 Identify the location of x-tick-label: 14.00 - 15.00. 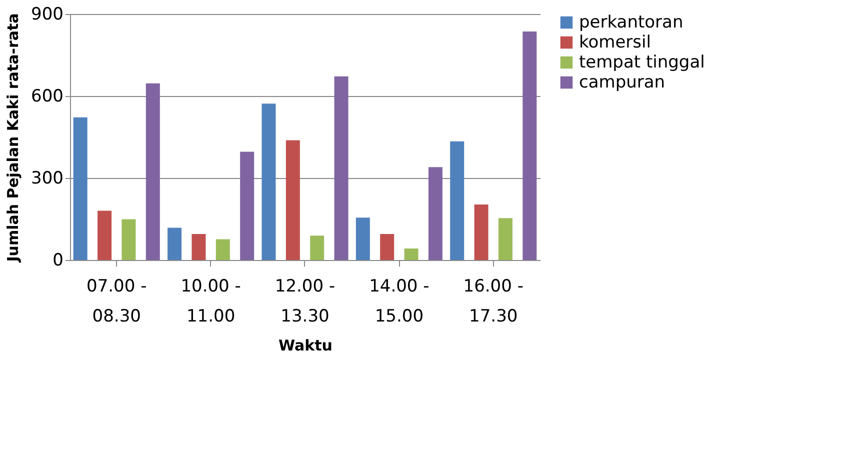
(399, 301).